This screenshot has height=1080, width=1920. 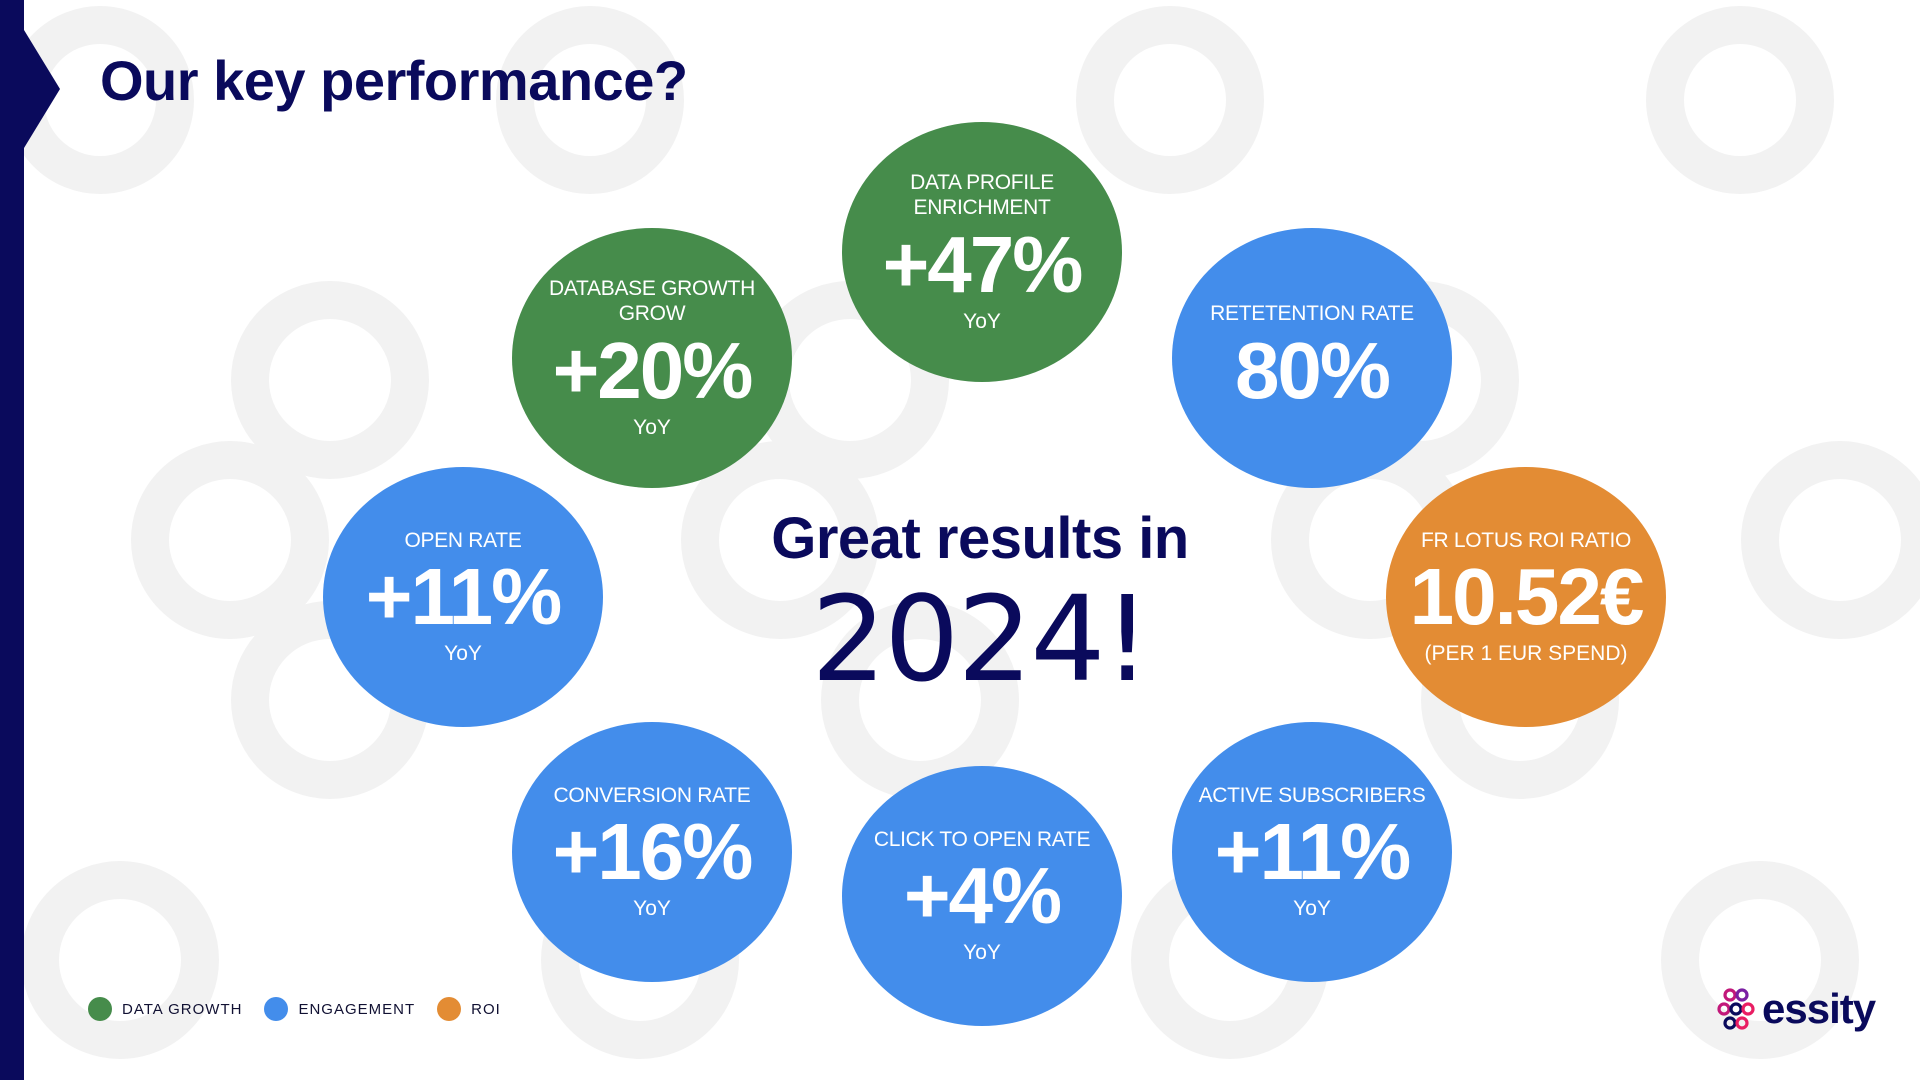 I want to click on kpi-conversion-rate: CONVERSION RATE +16% YoY, so click(x=652, y=852).